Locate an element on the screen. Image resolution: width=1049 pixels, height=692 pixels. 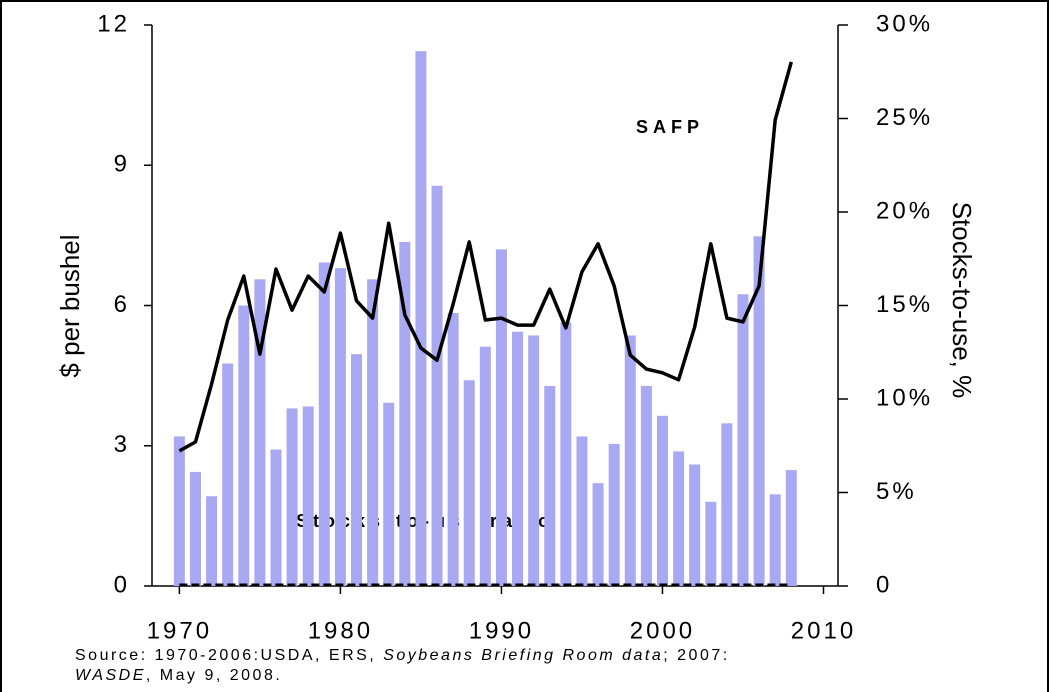
x-tick-label: 1990 is located at coordinates (501, 630).